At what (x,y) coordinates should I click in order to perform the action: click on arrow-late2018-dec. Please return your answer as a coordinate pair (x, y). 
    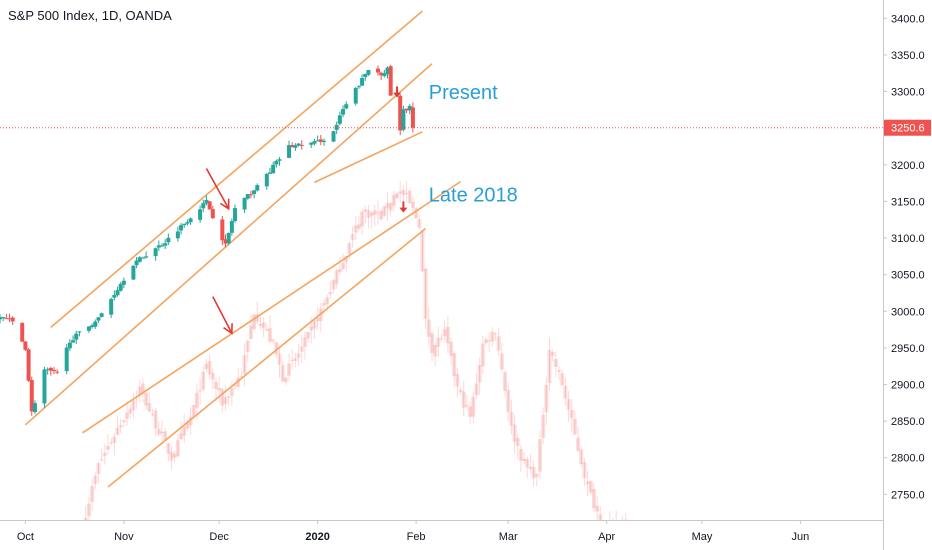
    Looking at the image, I should click on (222, 315).